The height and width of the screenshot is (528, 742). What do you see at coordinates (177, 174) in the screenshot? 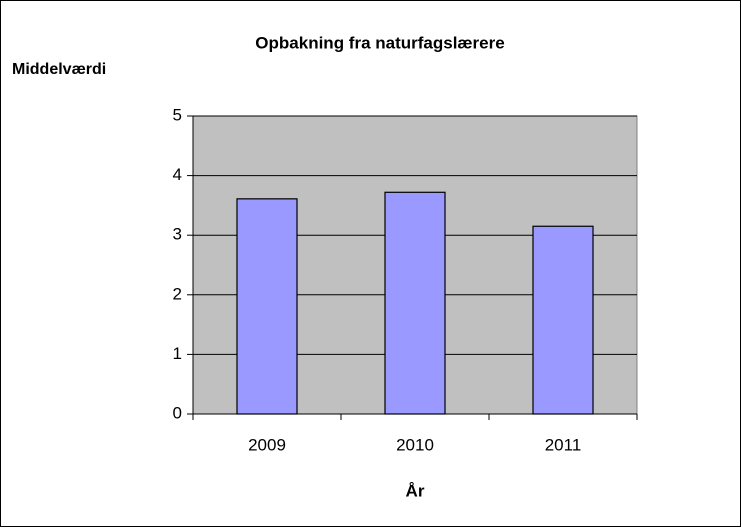
I see `y-tick-label: 4` at bounding box center [177, 174].